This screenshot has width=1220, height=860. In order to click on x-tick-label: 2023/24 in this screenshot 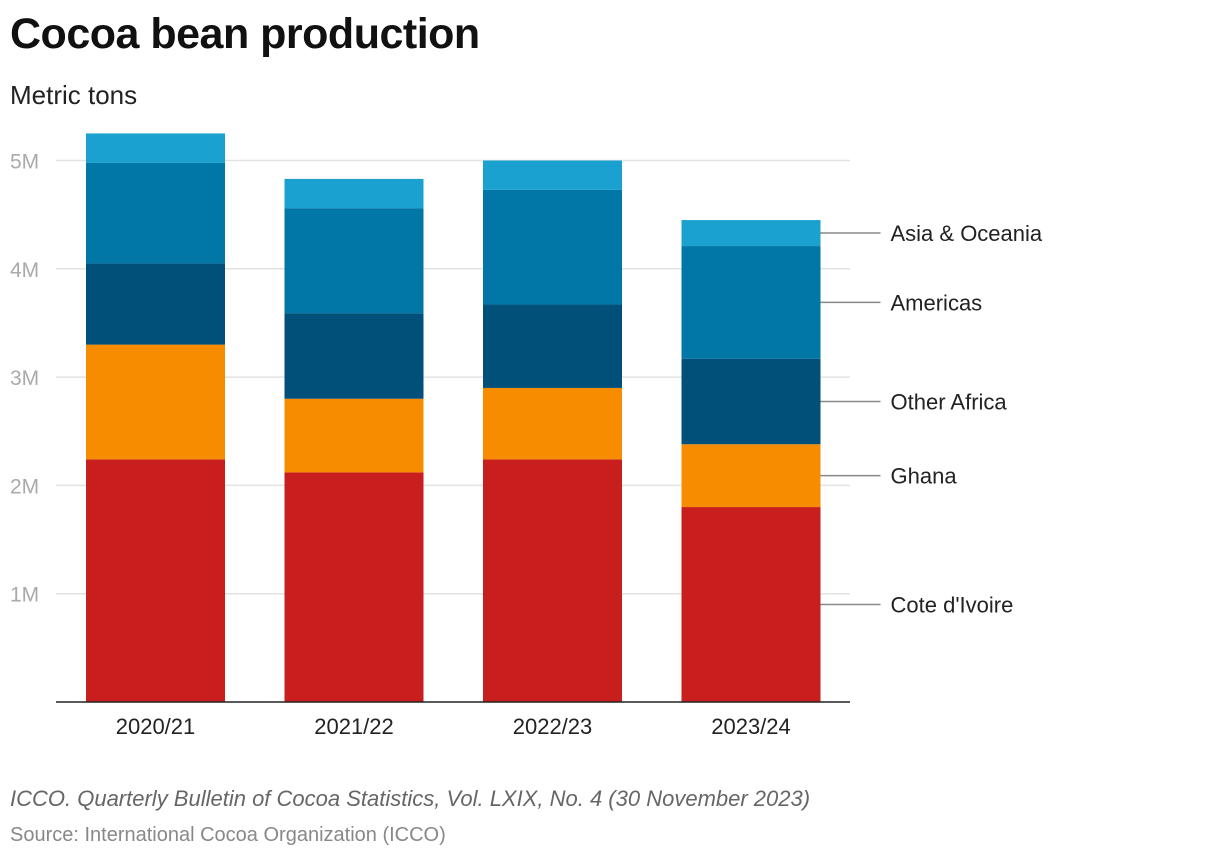, I will do `click(751, 726)`.